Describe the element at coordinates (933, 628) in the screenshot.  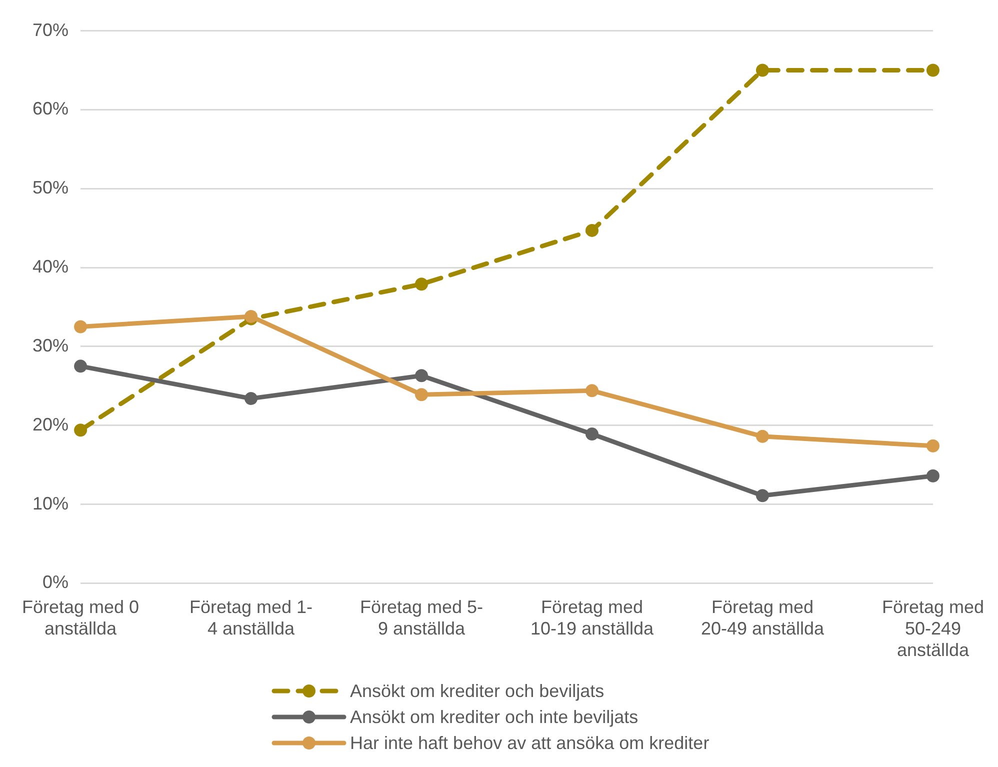
I see `x-tick-label: Företag med 50-249 anställda` at that location.